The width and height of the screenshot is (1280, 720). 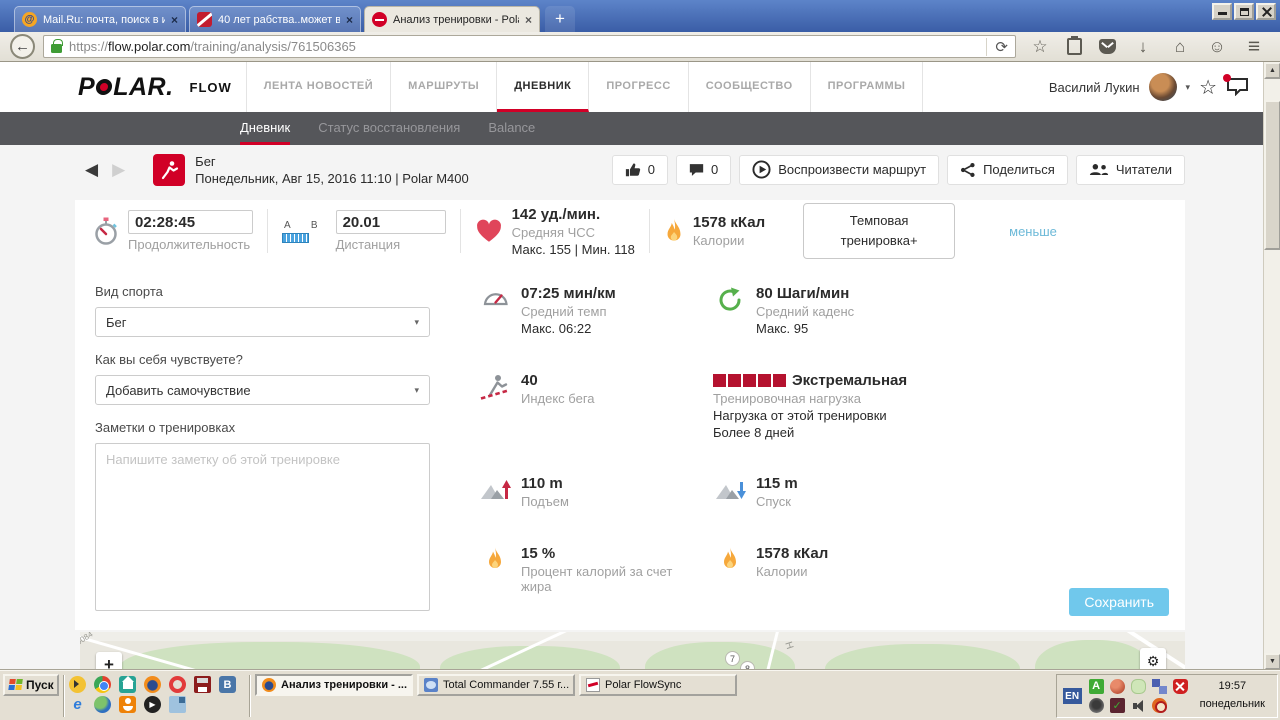 I want to click on reload-icon: ⟳, so click(x=997, y=46).